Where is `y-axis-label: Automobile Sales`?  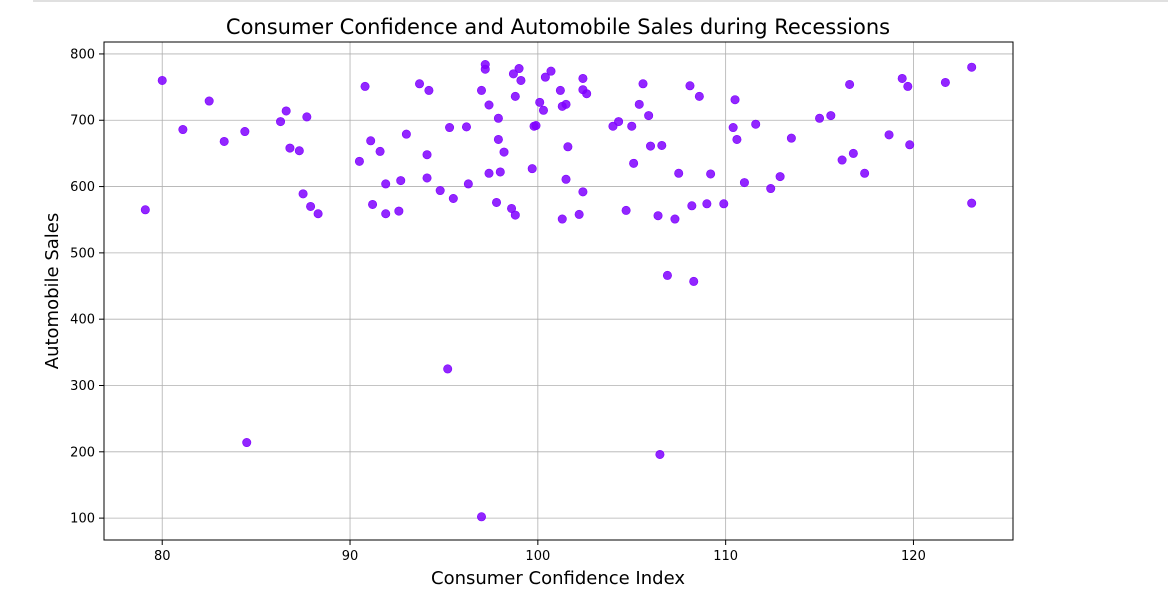 y-axis-label: Automobile Sales is located at coordinates (52, 291).